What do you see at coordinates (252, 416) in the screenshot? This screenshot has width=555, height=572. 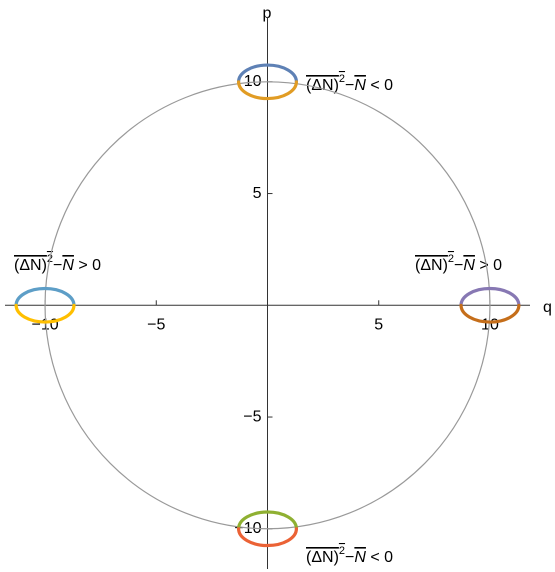 I see `y-tick-label: −5` at bounding box center [252, 416].